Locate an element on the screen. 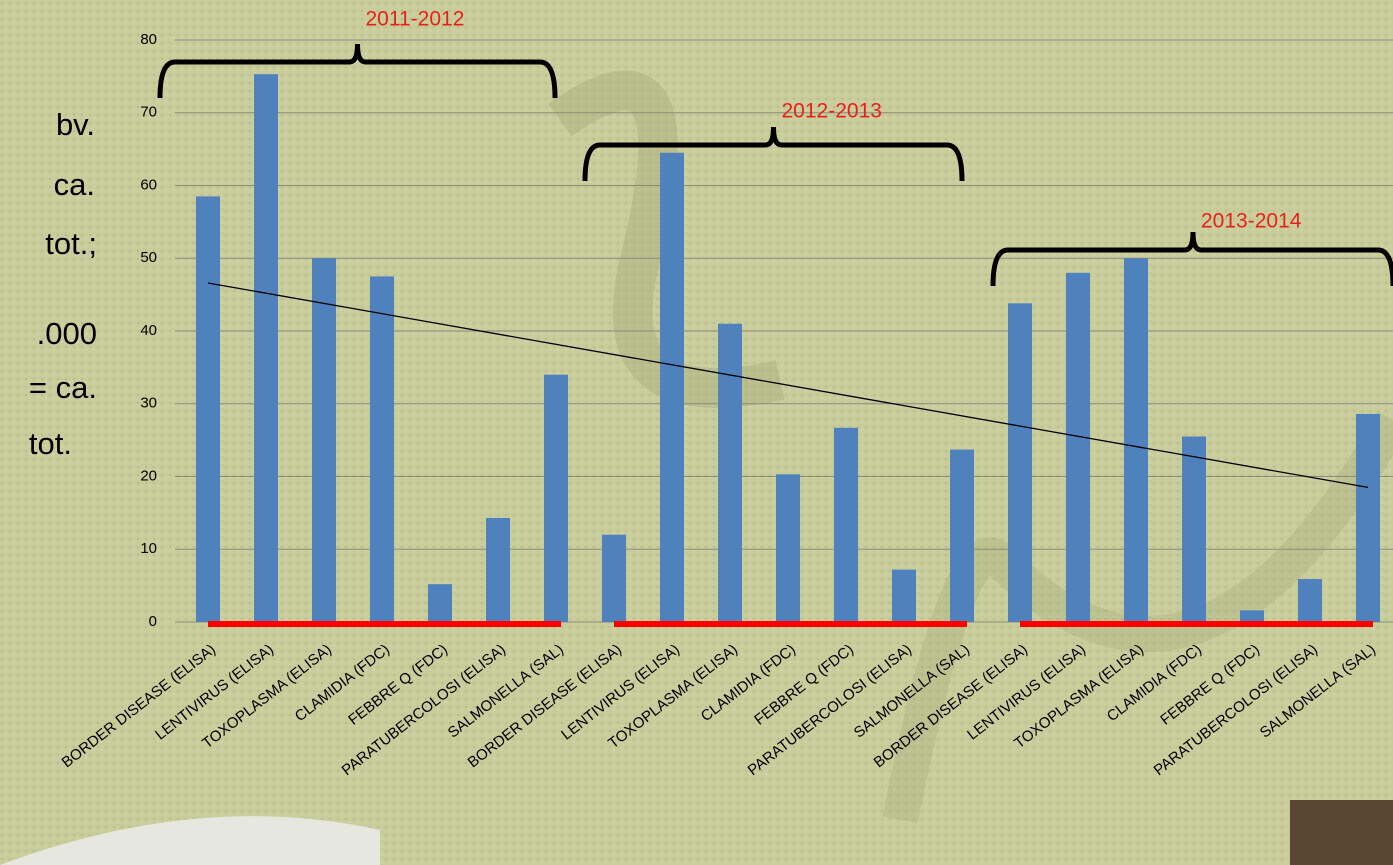 This screenshot has width=1393, height=865. group-label: 2012-2013 is located at coordinates (832, 111).